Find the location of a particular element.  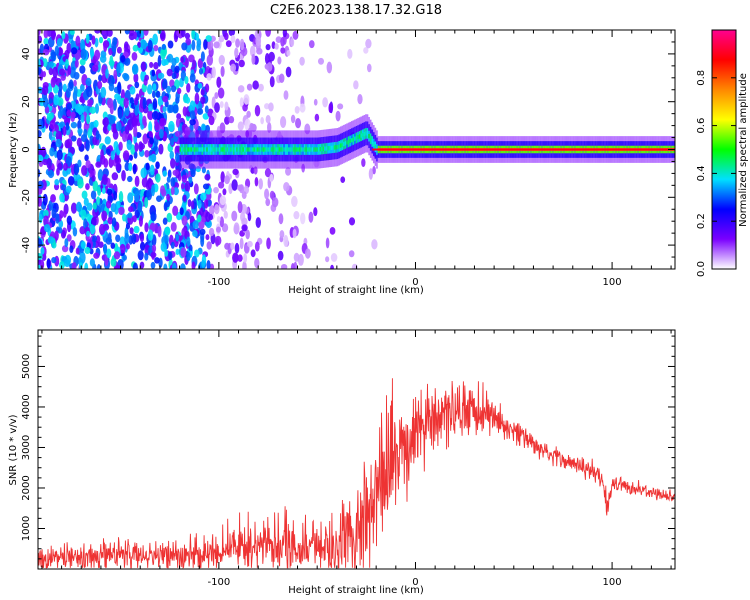

snr-x-tick-label: -100 is located at coordinates (219, 582).